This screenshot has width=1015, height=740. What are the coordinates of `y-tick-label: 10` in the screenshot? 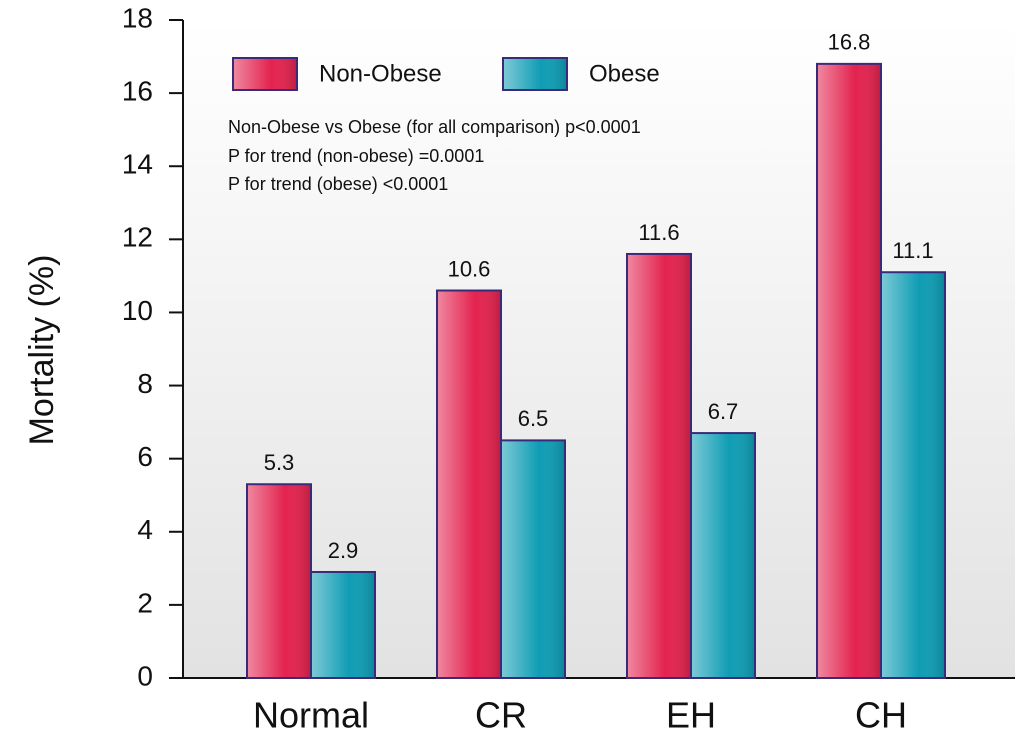 It's located at (137, 310).